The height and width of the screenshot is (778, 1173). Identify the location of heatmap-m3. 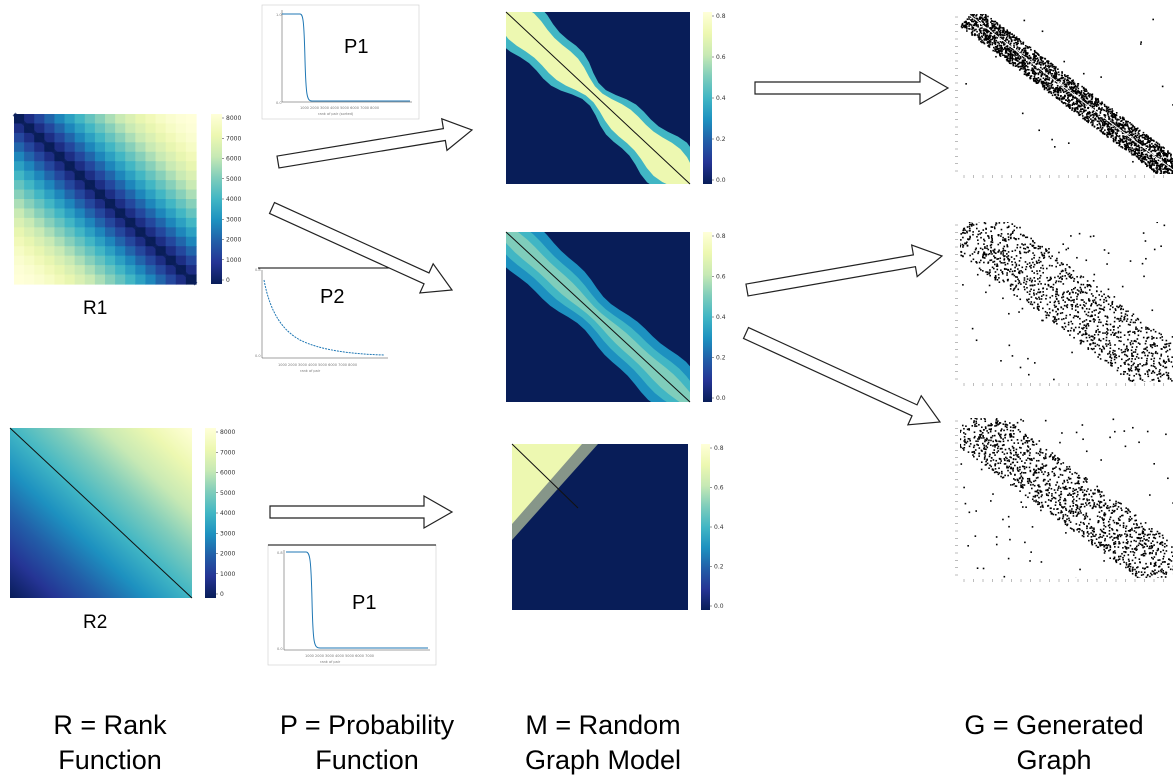
(600, 527).